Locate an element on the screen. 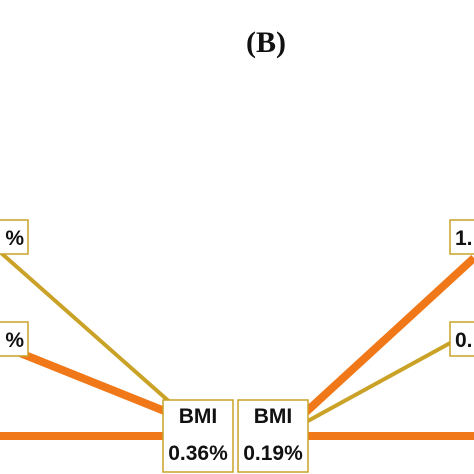 The image size is (474, 474). panel-title: (B) is located at coordinates (266, 42).